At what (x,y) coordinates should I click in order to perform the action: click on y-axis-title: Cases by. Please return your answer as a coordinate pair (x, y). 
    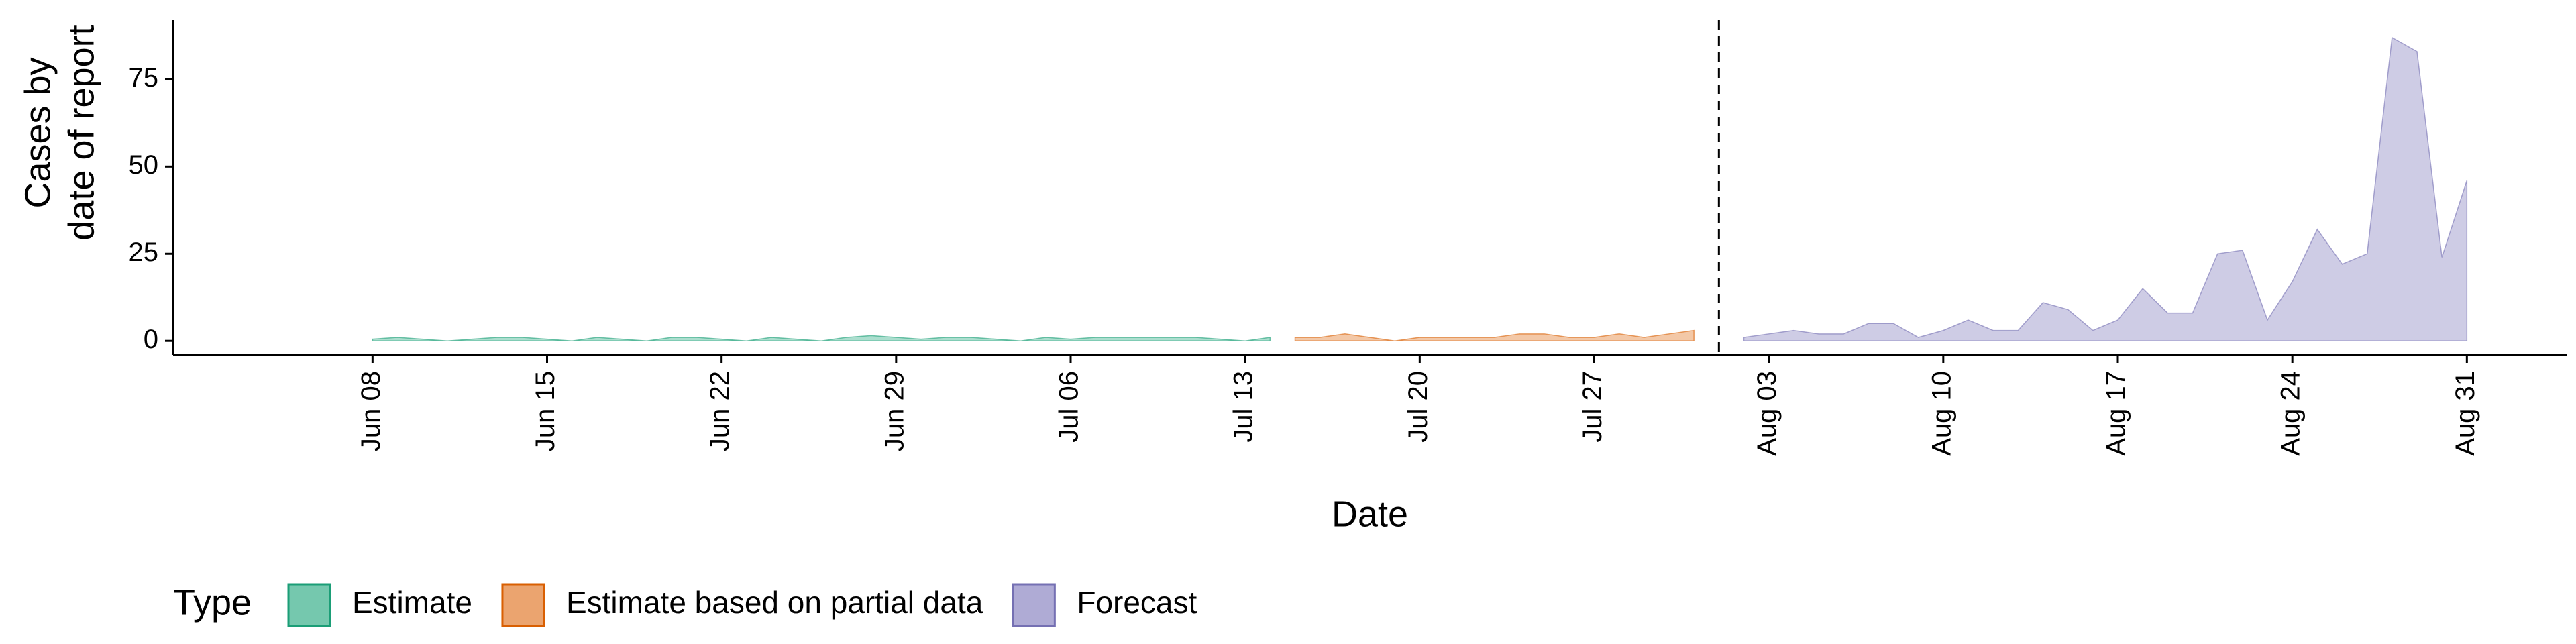
    Looking at the image, I should click on (37, 132).